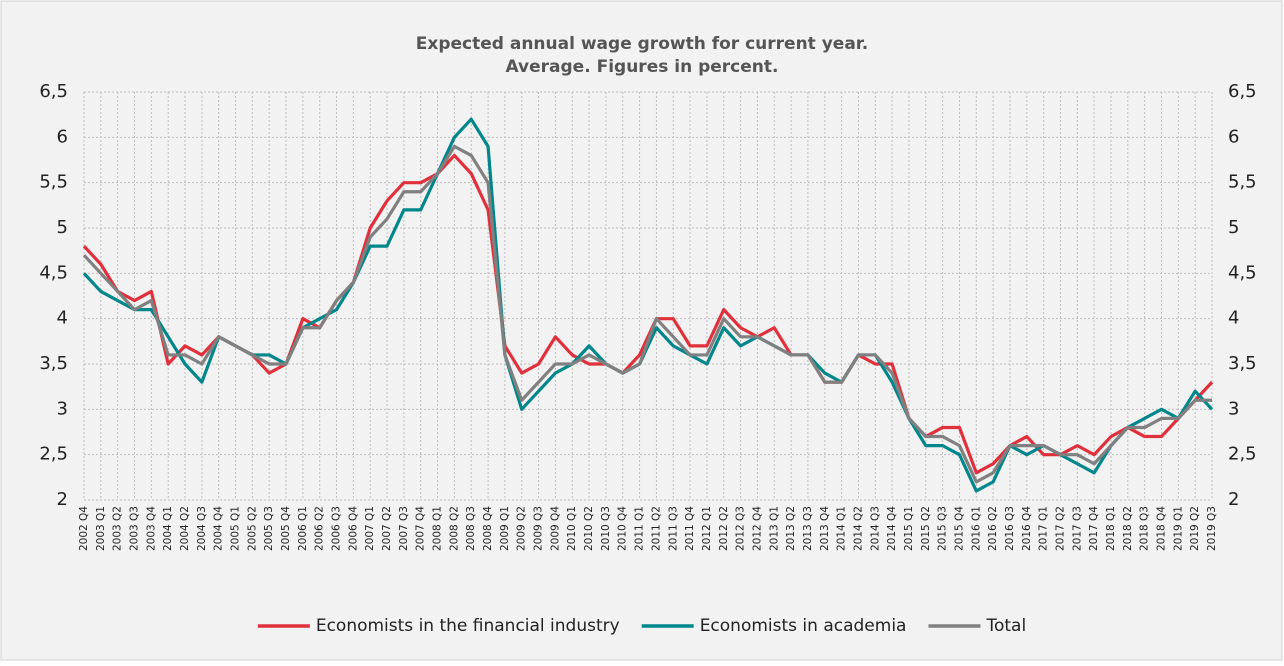 The width and height of the screenshot is (1284, 666). Describe the element at coordinates (202, 528) in the screenshot. I see `x-tick-label: 2004 Q3` at that location.